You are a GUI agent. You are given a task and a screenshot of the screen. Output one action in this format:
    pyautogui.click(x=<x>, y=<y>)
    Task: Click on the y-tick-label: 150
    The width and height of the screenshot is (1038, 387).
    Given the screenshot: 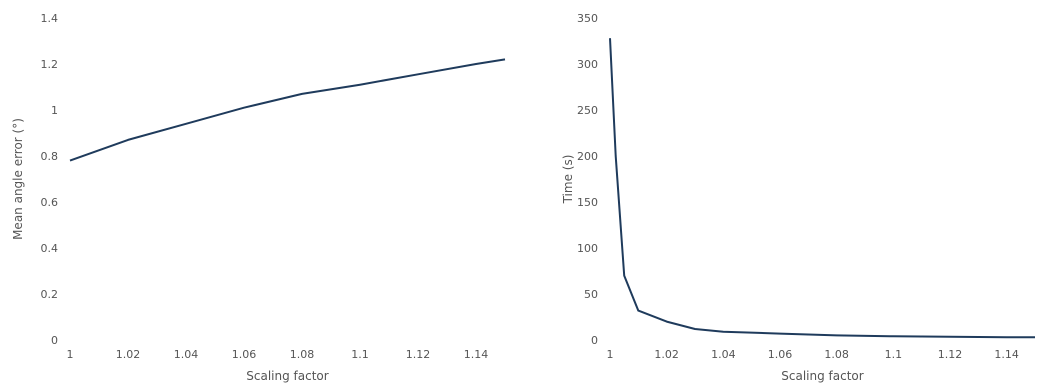 What is the action you would take?
    pyautogui.click(x=587, y=202)
    